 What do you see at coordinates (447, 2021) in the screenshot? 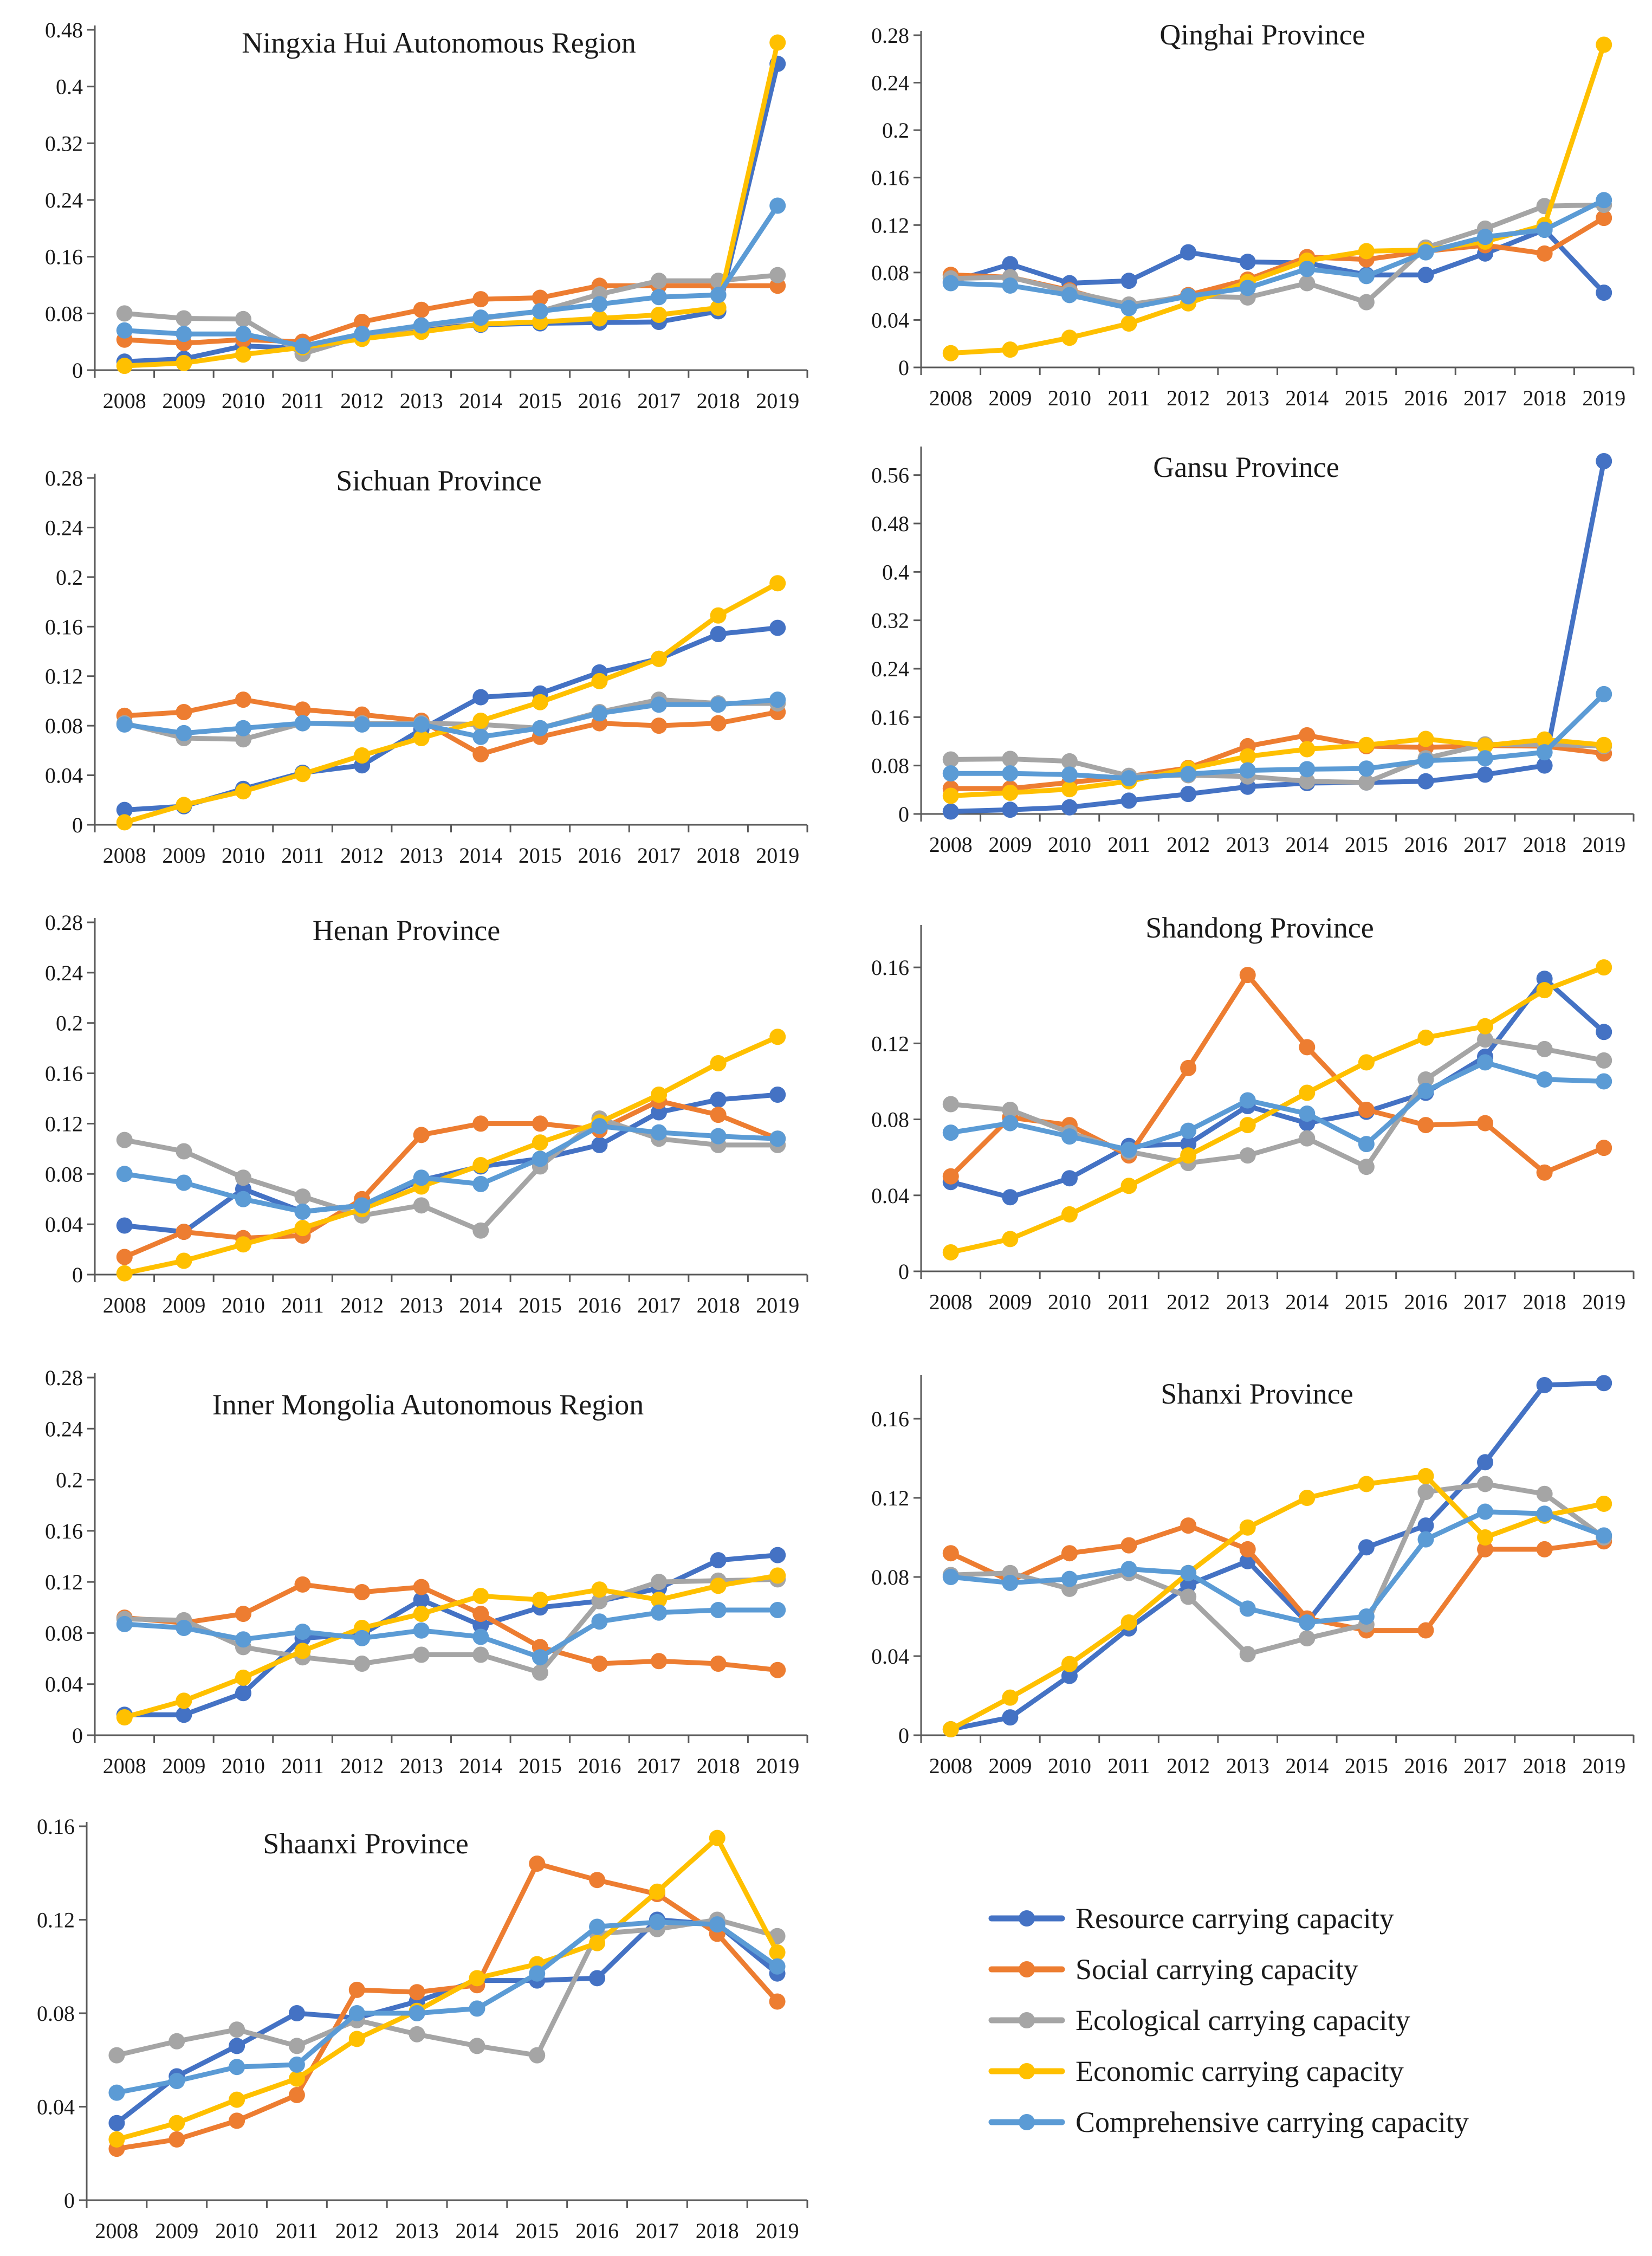
I see `series-resource` at bounding box center [447, 2021].